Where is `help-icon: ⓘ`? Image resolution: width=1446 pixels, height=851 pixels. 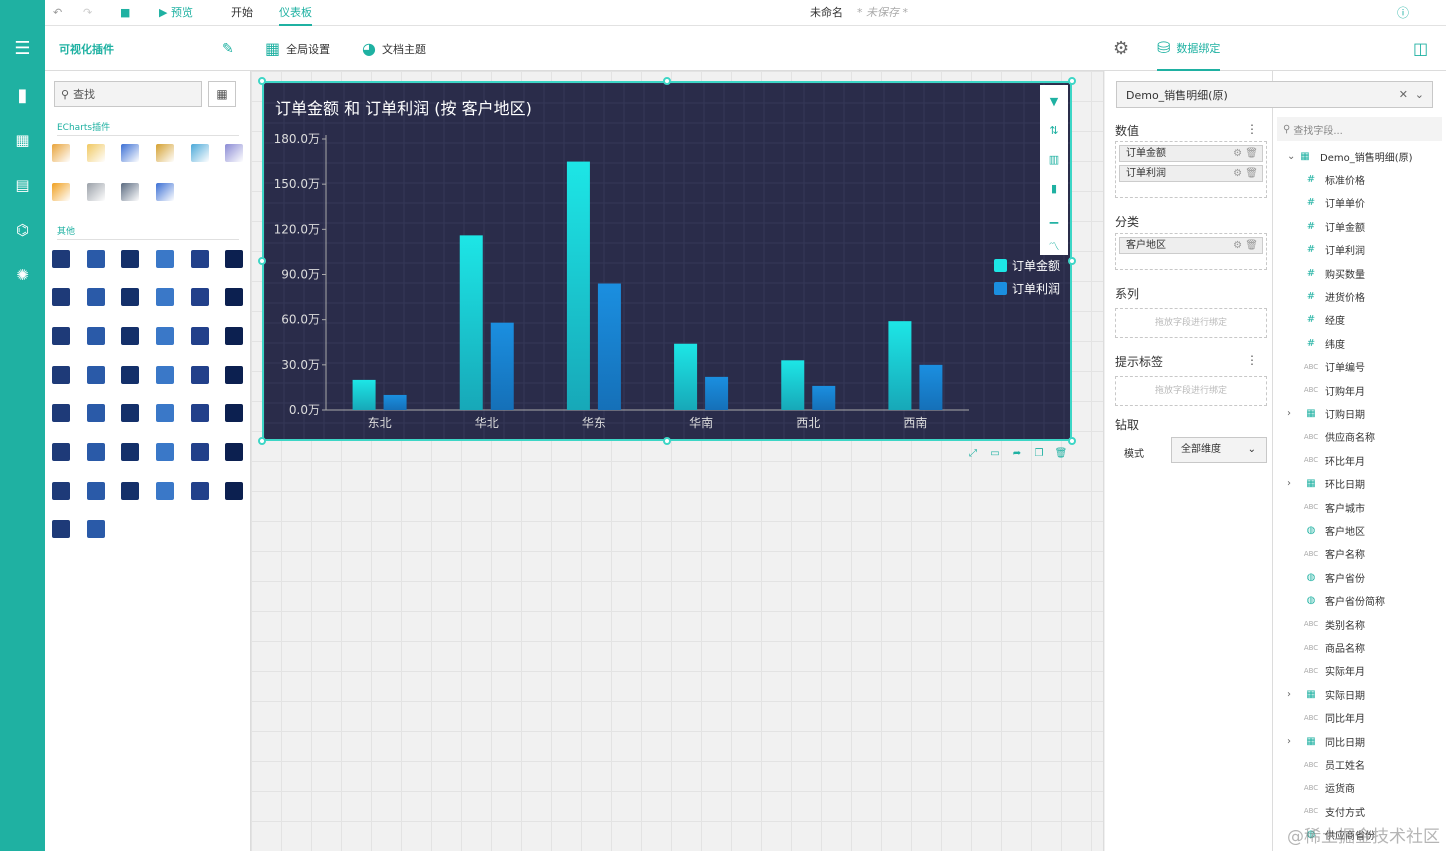 help-icon: ⓘ is located at coordinates (1403, 13).